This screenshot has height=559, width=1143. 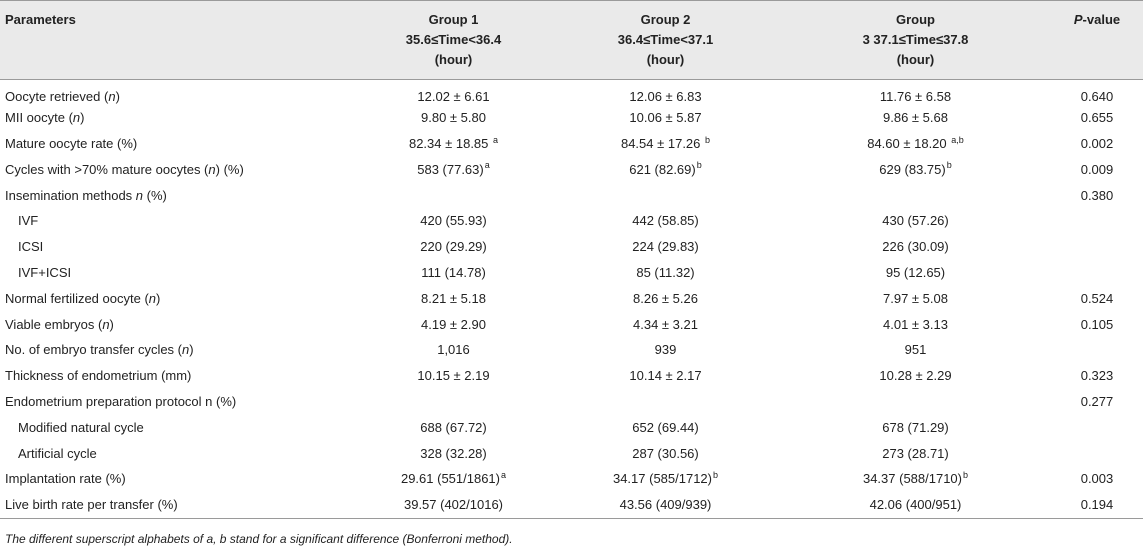 I want to click on row-g3-value: 95 (12.65), so click(x=915, y=273).